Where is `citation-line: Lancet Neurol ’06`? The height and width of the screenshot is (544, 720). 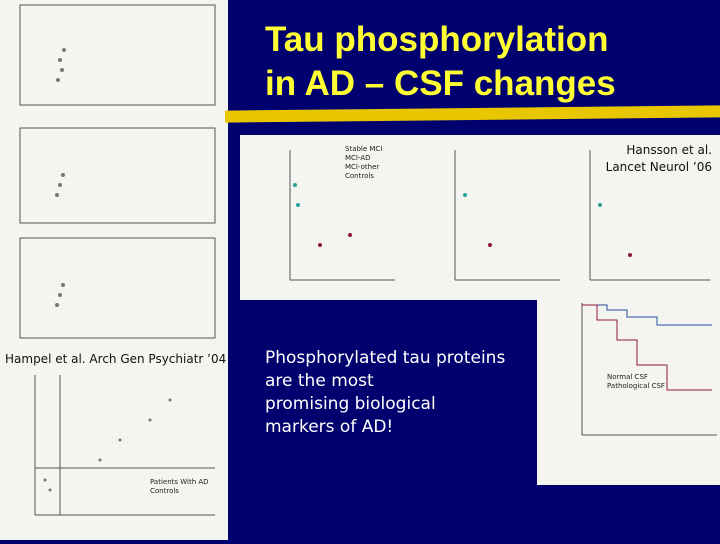 citation-line: Lancet Neurol ’06 is located at coordinates (658, 167).